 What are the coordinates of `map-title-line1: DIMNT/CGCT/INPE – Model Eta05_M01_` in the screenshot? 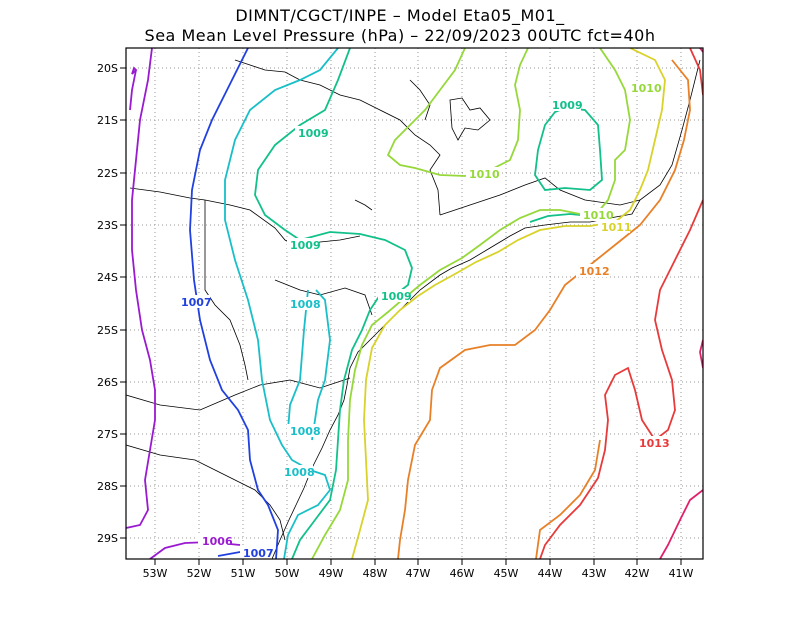 It's located at (400, 15).